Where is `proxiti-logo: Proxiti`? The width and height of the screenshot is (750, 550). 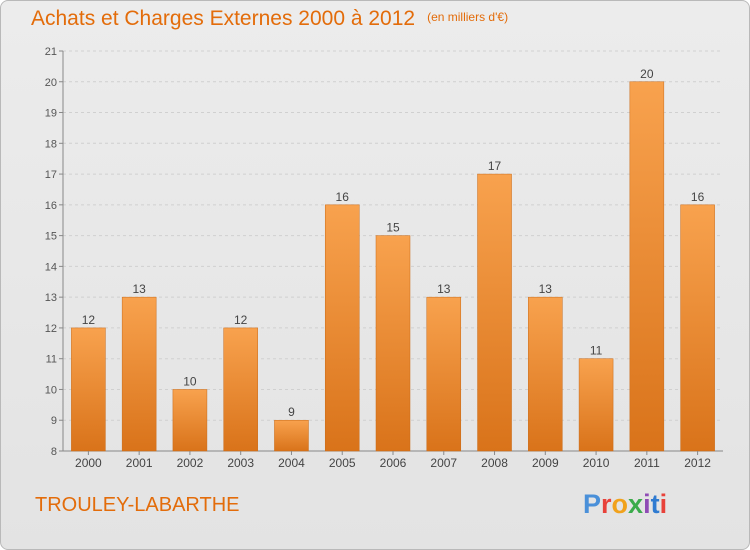 proxiti-logo: Proxiti is located at coordinates (625, 504).